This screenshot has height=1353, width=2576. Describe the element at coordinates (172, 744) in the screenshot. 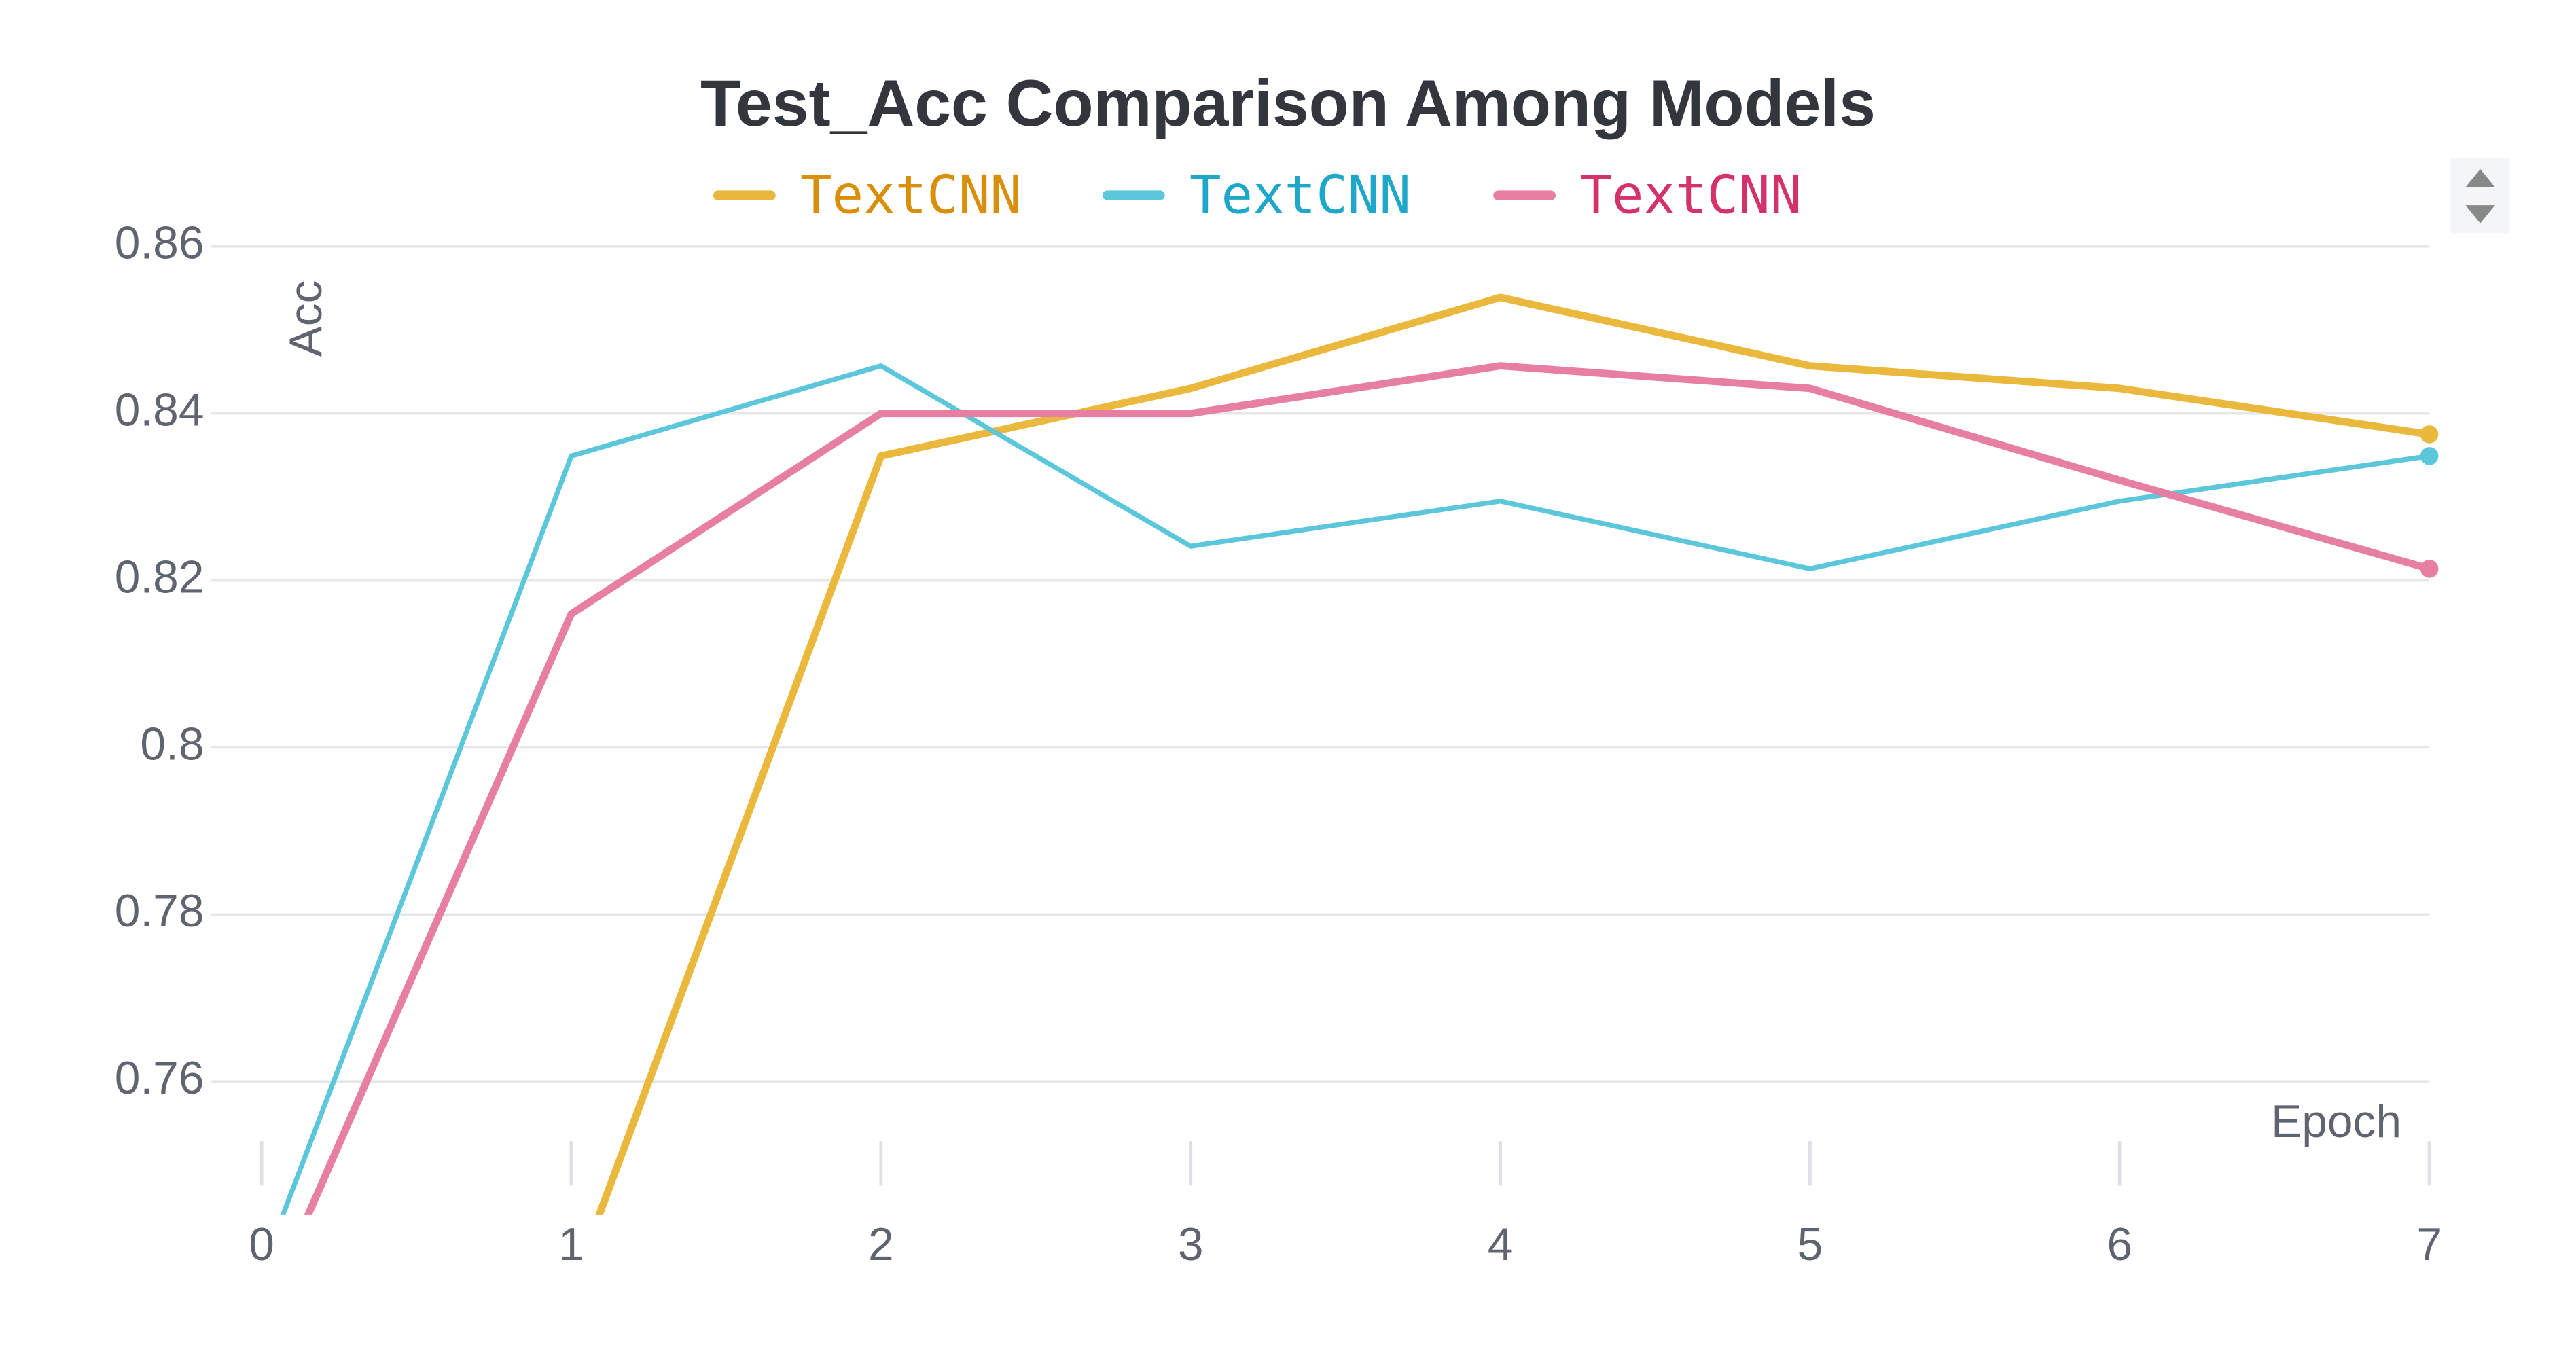

I see `y-tick-label: 0.8` at that location.